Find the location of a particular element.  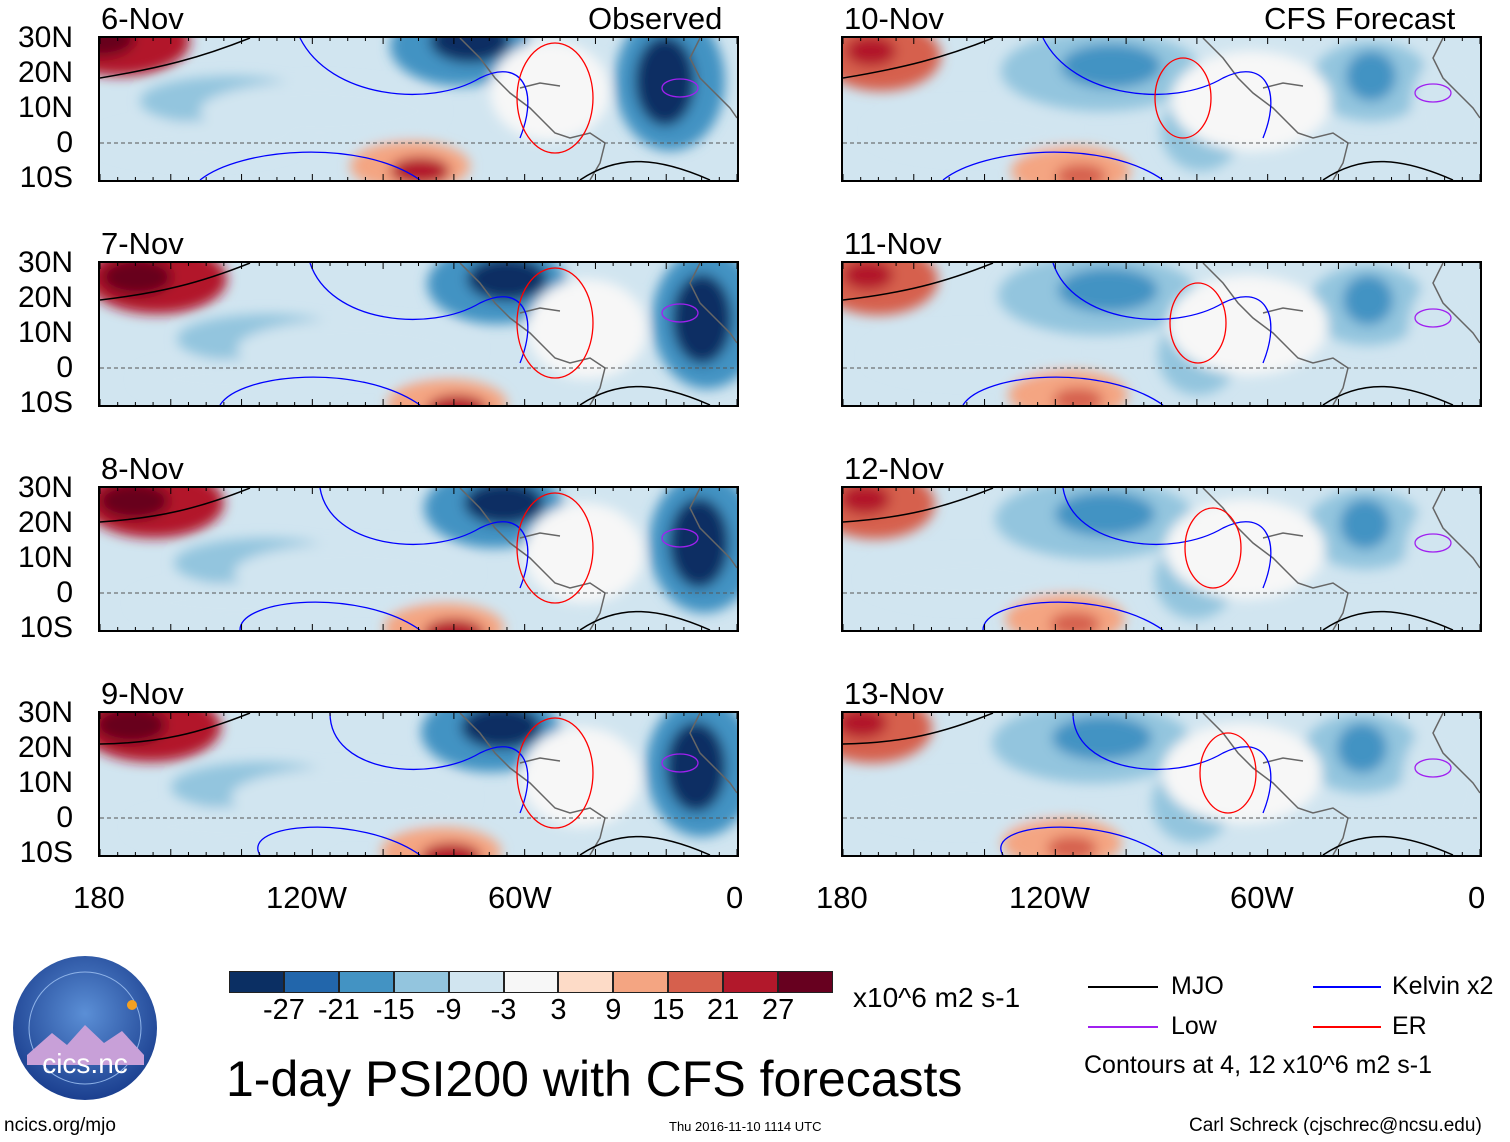

colorbar is located at coordinates (531, 982).